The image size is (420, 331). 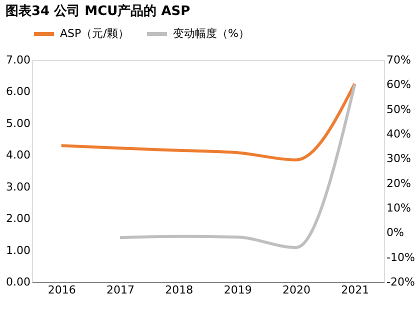 I want to click on y2-tick-label: 20%, so click(x=398, y=183).